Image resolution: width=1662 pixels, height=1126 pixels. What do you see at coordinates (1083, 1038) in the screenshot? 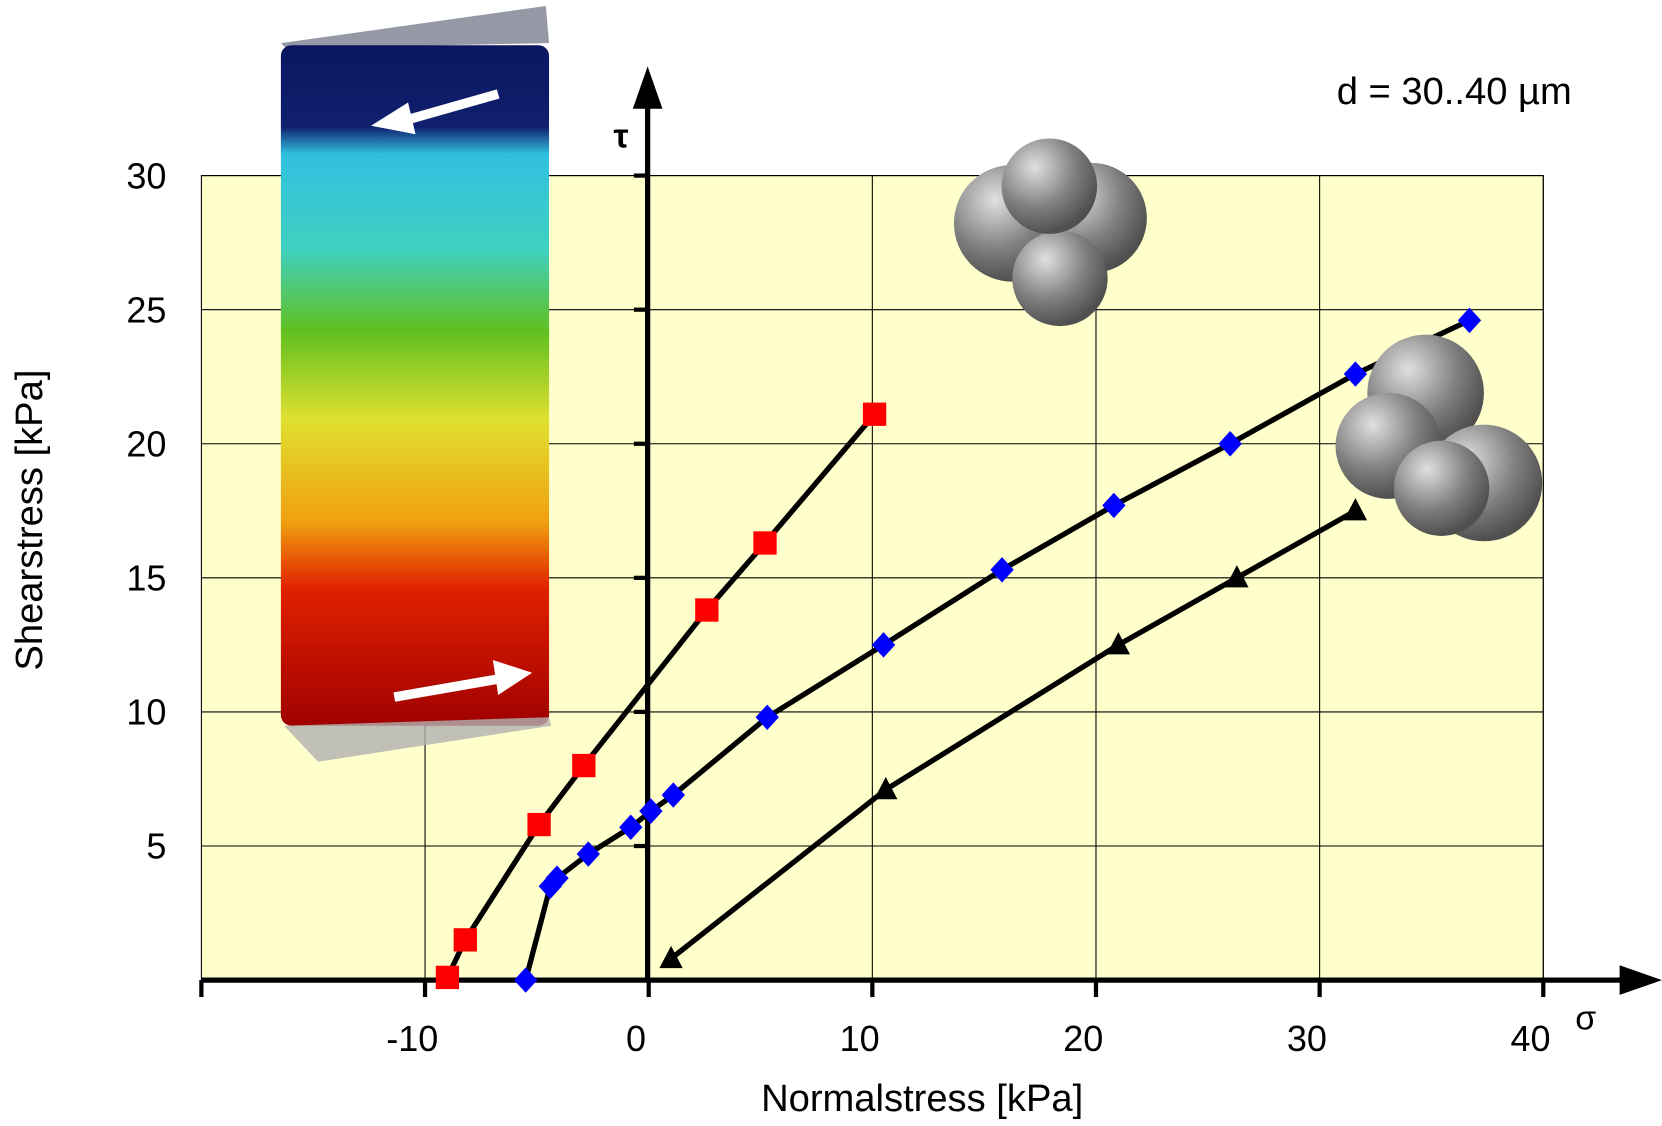
I see `x-tick-label: 20` at bounding box center [1083, 1038].